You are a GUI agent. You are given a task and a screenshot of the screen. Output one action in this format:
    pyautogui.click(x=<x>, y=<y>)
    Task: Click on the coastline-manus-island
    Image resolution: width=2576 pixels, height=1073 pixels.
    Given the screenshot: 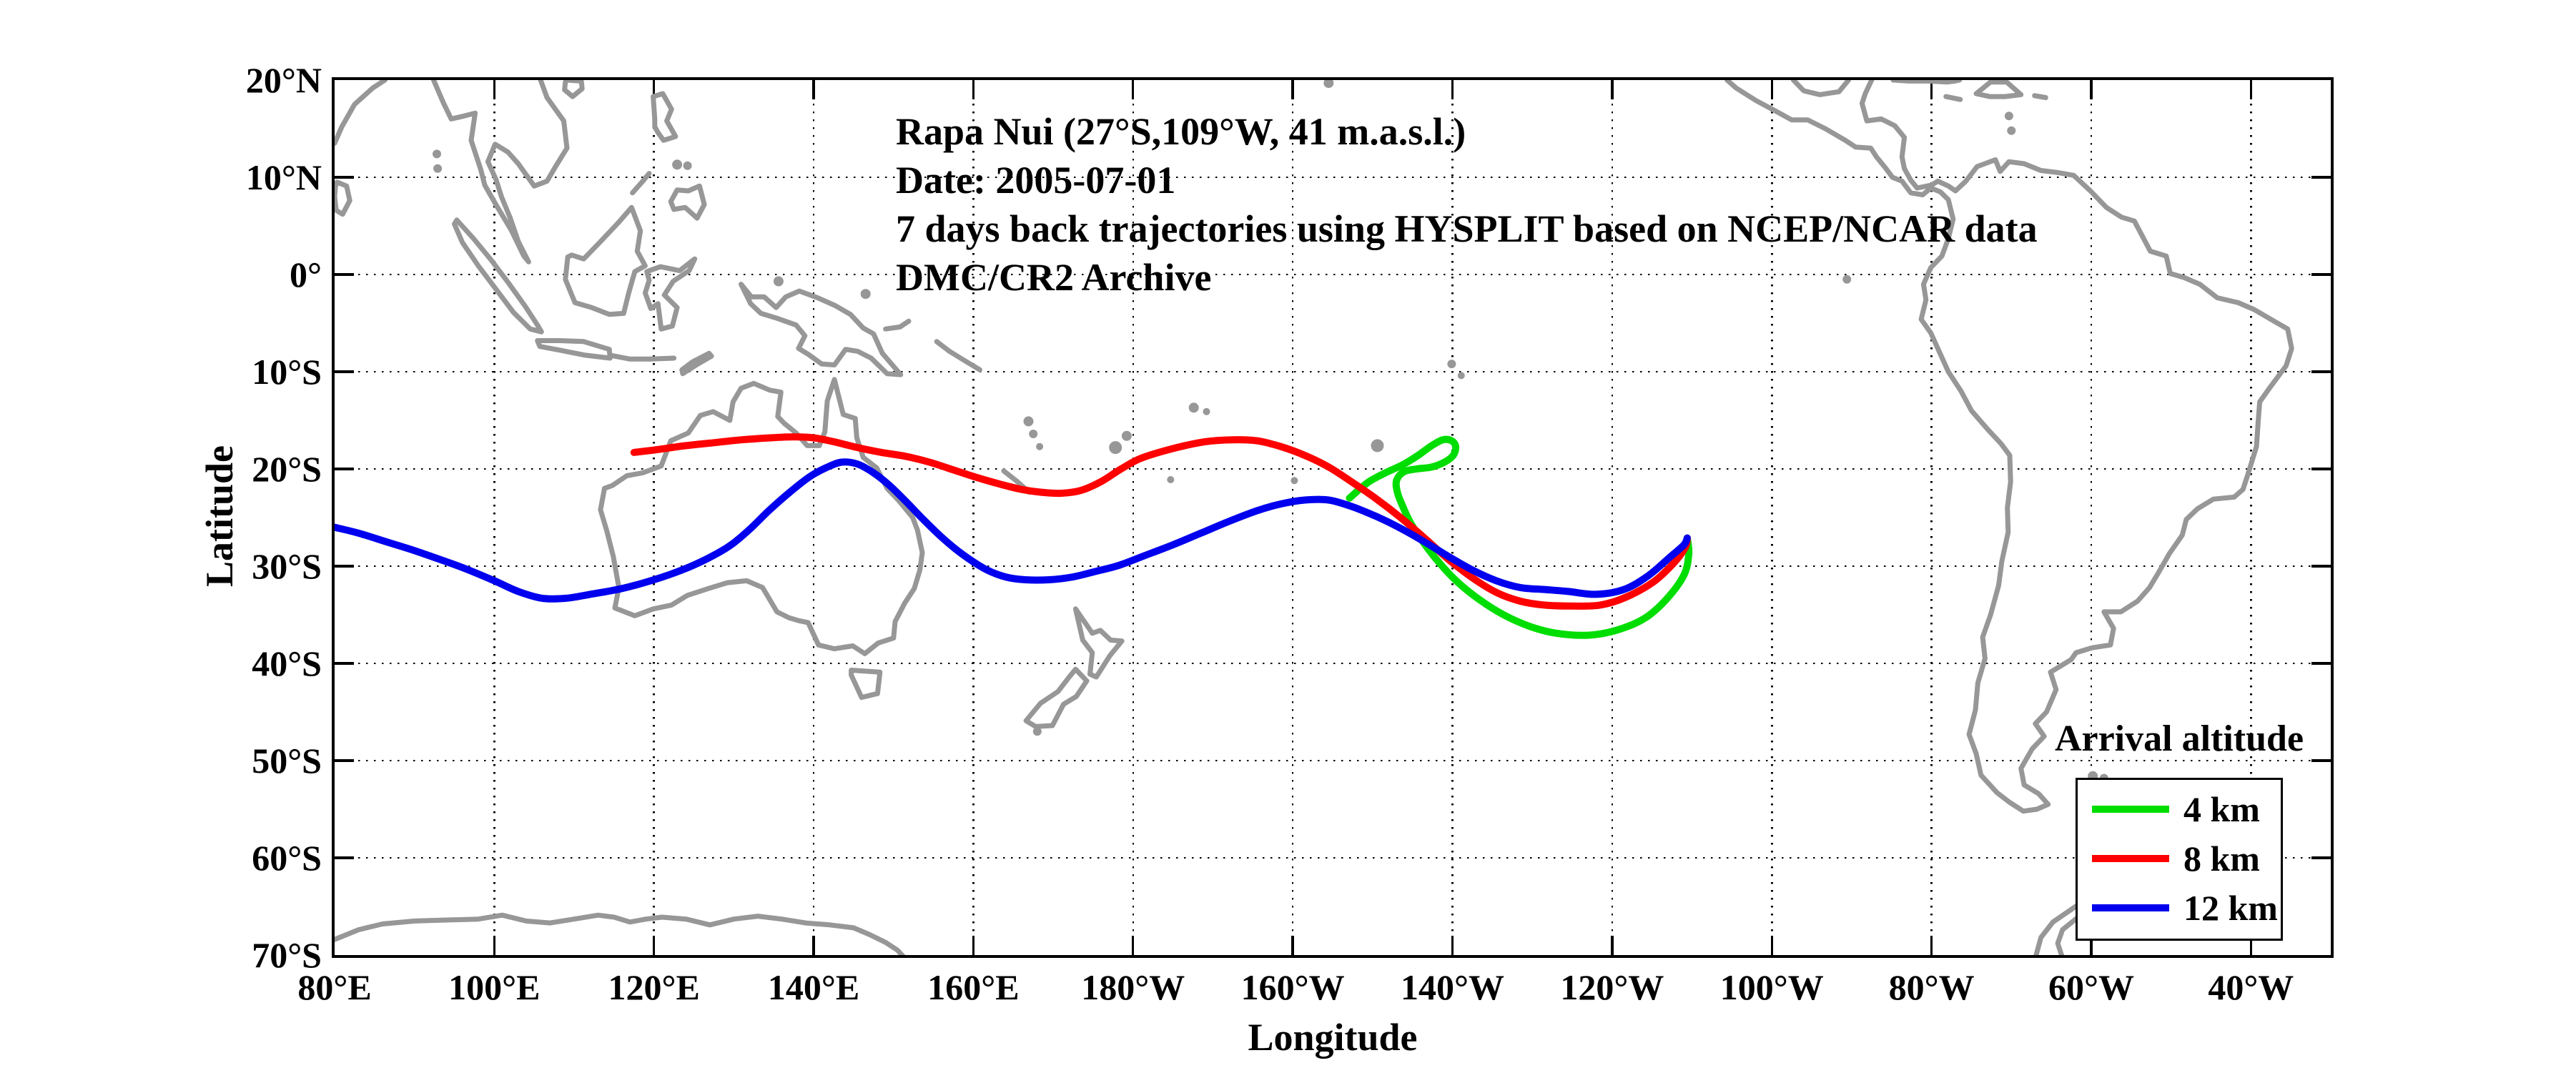 What is the action you would take?
    pyautogui.click(x=865, y=294)
    